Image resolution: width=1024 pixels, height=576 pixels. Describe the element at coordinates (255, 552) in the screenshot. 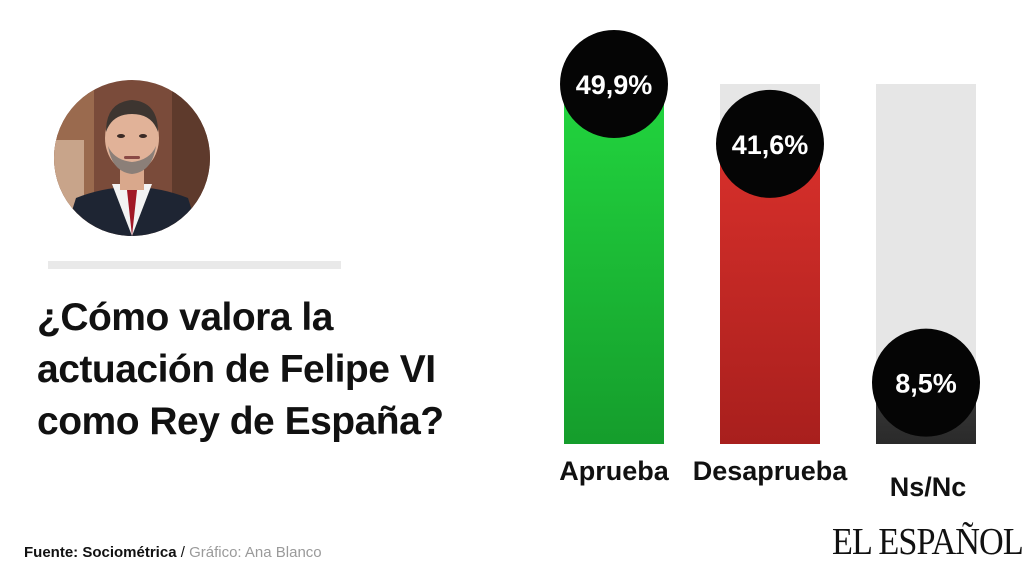

I see `source-credit: Gráfico: Ana Blanco` at that location.